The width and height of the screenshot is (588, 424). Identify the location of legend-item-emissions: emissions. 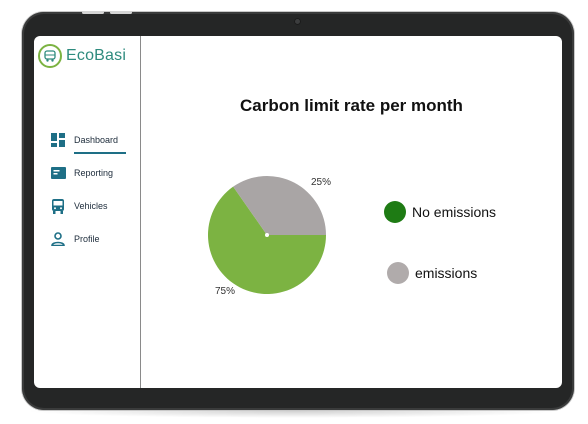
(432, 273).